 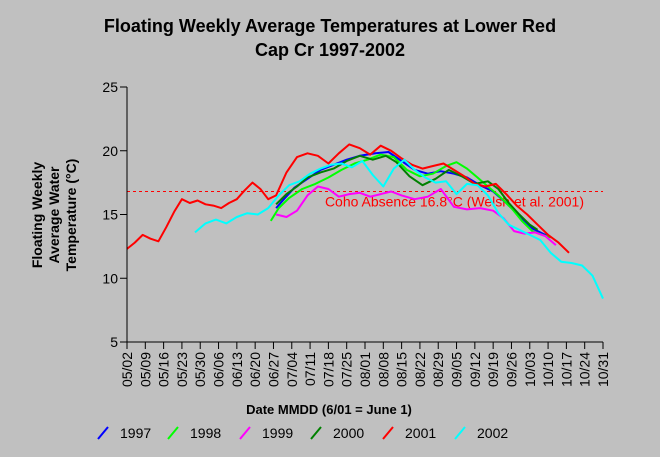 What do you see at coordinates (316, 433) in the screenshot?
I see `legend-swatch-2000` at bounding box center [316, 433].